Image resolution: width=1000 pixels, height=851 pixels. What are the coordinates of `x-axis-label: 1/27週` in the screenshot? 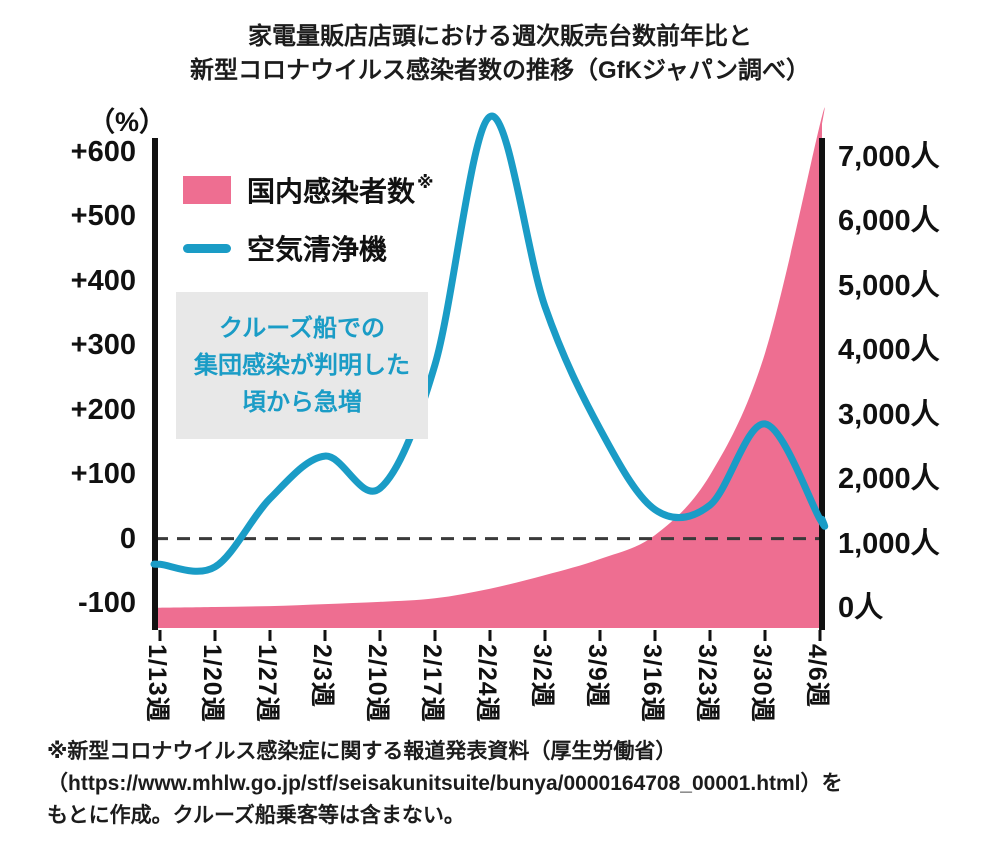 It's located at (267, 683).